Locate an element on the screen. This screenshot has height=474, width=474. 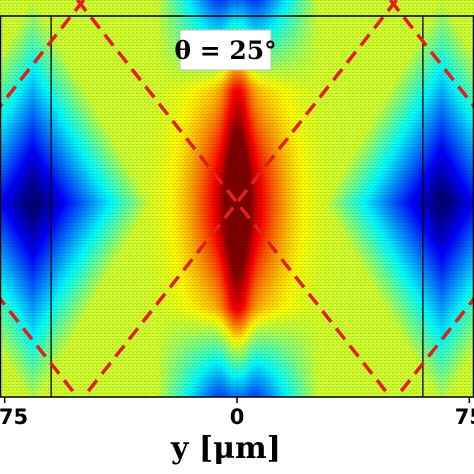
annotation-background is located at coordinates (225, 50).